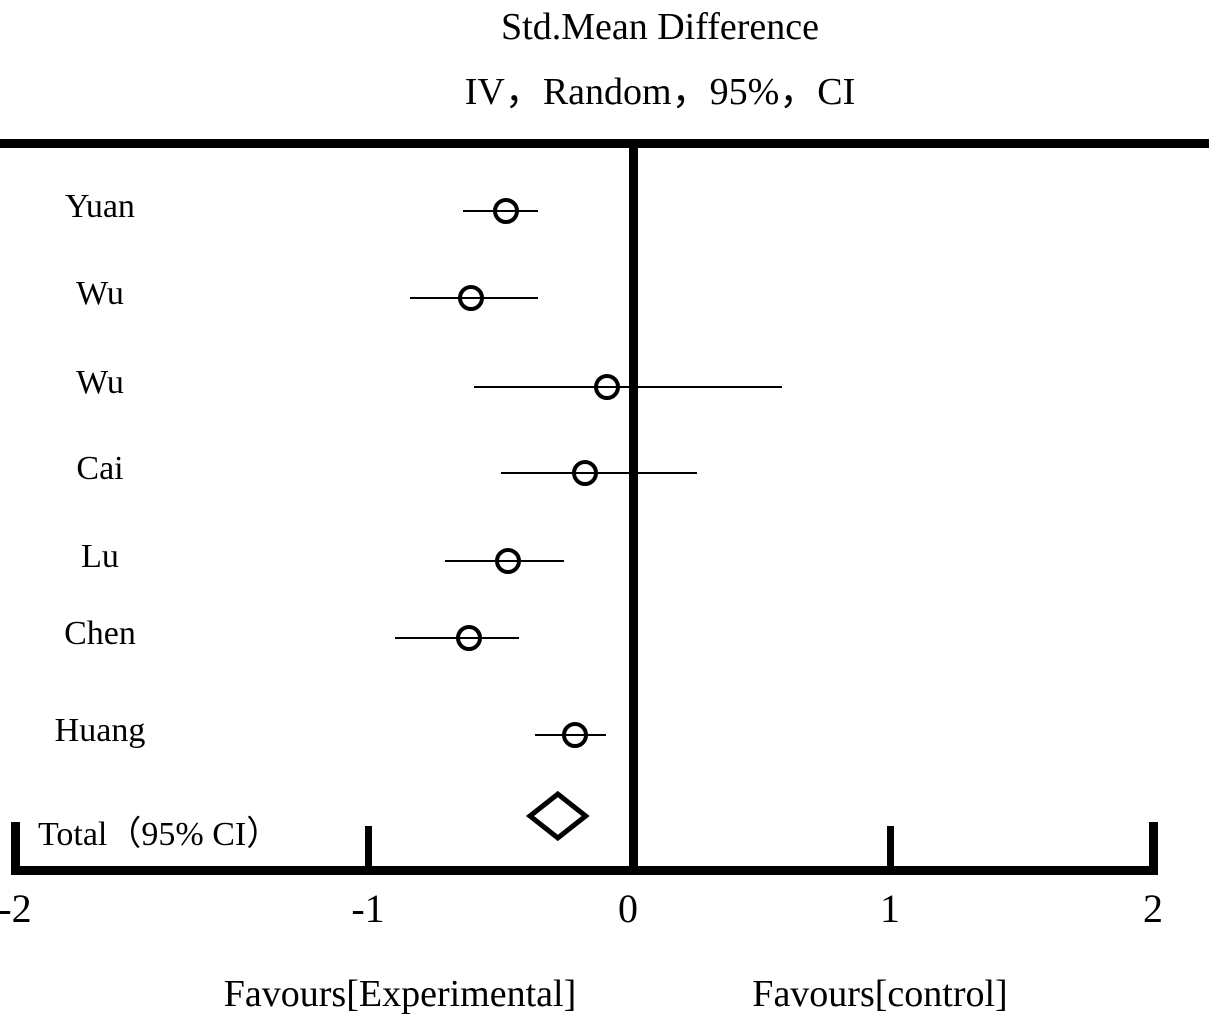  Describe the element at coordinates (557, 816) in the screenshot. I see `total-diamond-marker` at that location.